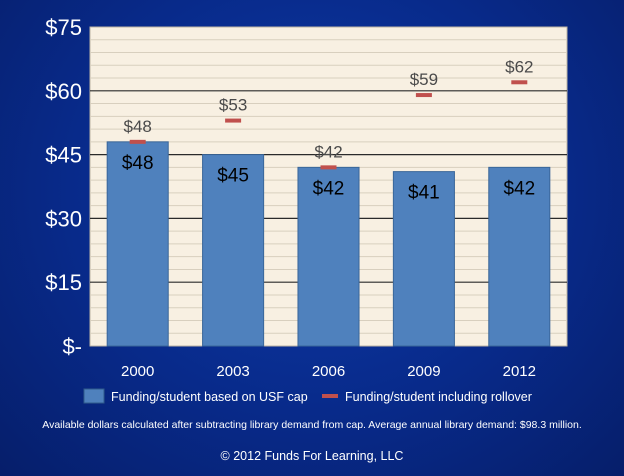 The width and height of the screenshot is (624, 476). What do you see at coordinates (423, 371) in the screenshot?
I see `x-tick-label: 2009` at bounding box center [423, 371].